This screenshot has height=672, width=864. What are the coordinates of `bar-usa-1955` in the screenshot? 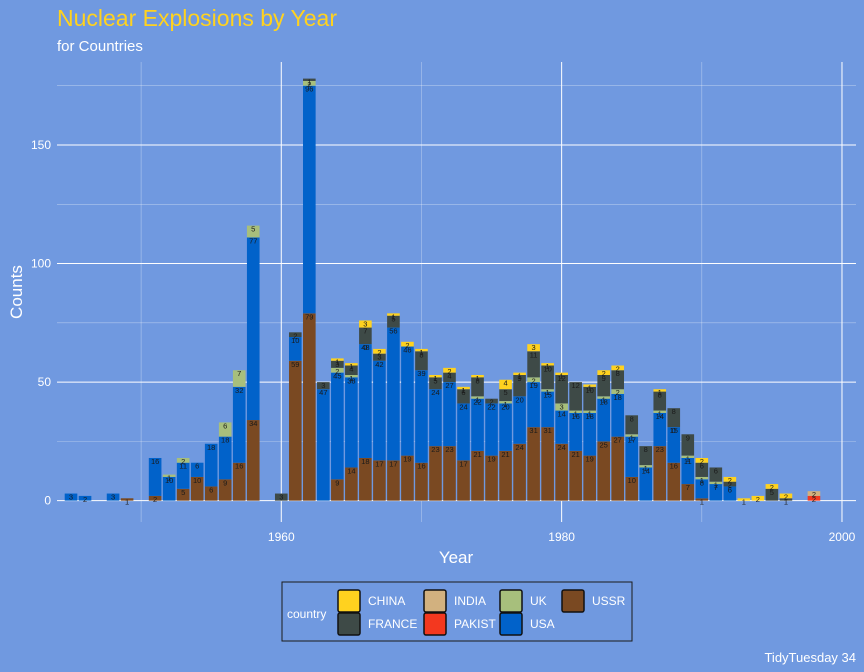 It's located at (211, 465).